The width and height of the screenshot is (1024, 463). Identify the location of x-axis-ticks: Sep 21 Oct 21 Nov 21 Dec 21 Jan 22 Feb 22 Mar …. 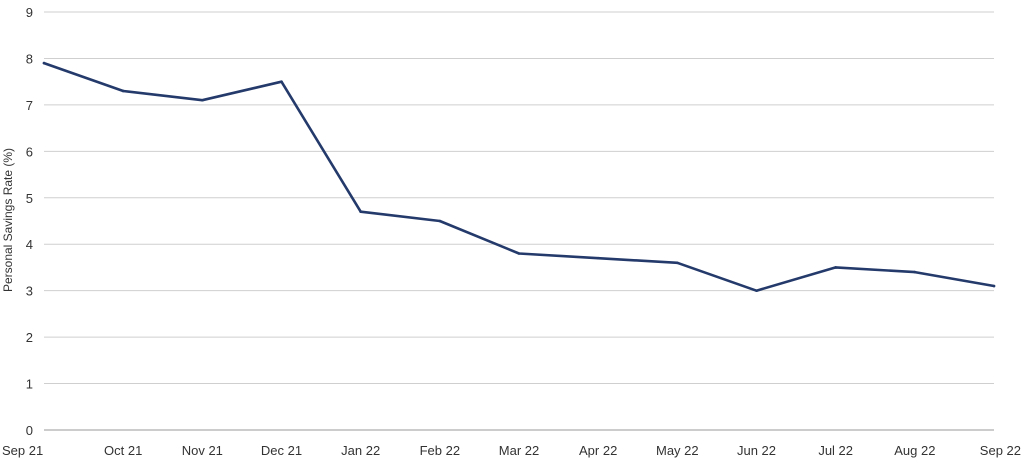
(511, 450).